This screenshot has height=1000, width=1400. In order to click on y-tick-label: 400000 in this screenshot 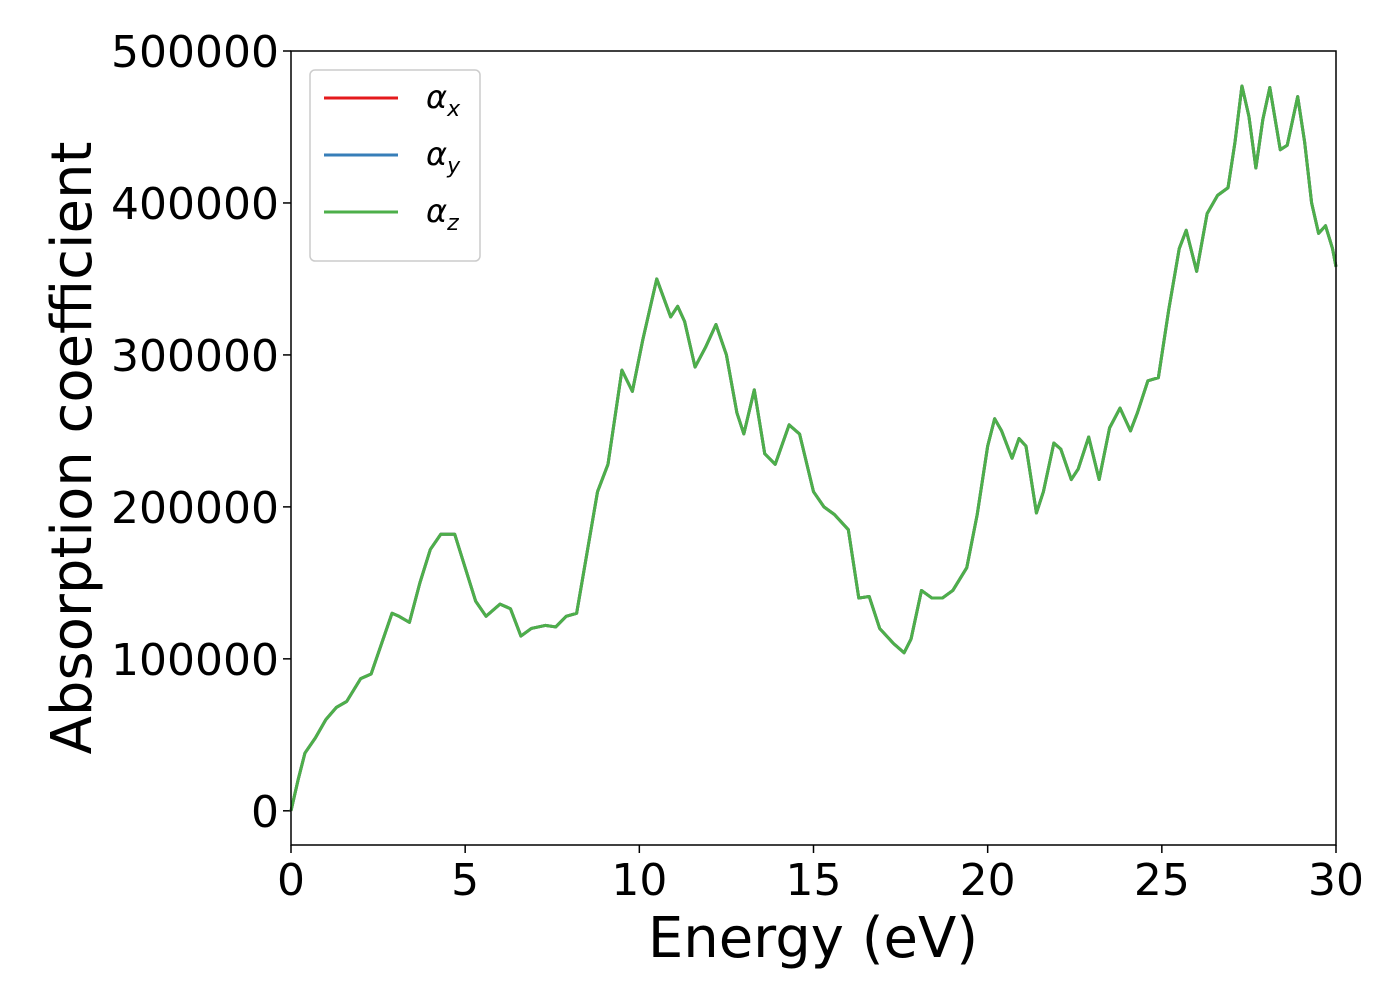, I will do `click(195, 204)`.